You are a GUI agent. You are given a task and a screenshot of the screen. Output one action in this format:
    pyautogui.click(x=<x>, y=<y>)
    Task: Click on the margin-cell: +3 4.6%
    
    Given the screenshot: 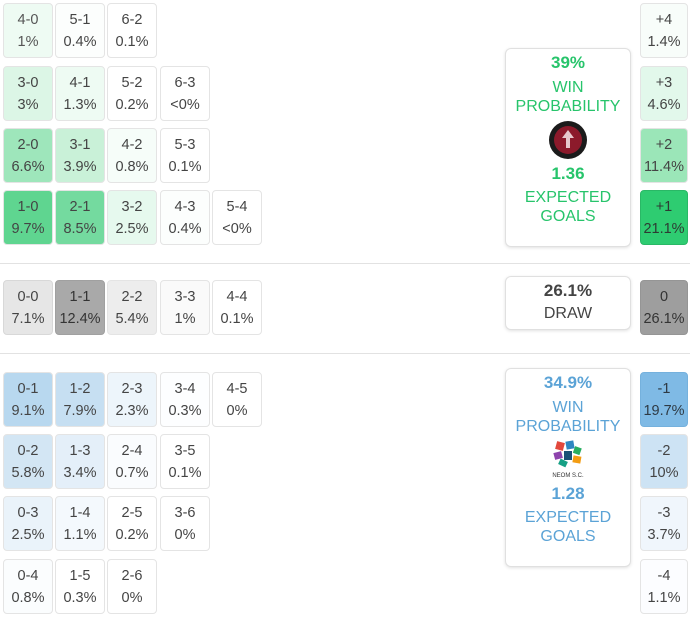 What is the action you would take?
    pyautogui.click(x=664, y=93)
    